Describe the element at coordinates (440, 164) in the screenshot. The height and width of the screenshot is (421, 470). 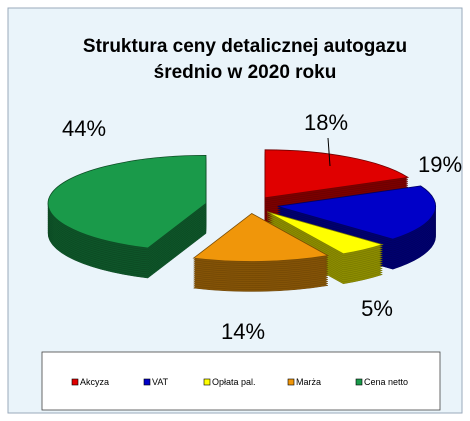
I see `data-label: 19%` at that location.